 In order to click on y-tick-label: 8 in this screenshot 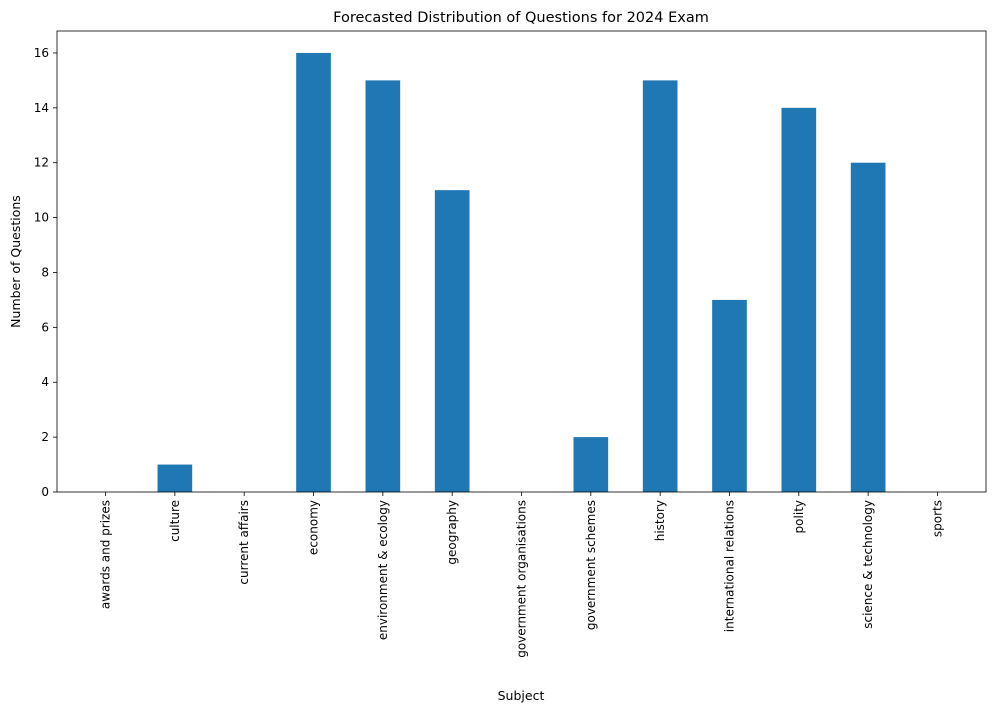, I will do `click(45, 272)`.